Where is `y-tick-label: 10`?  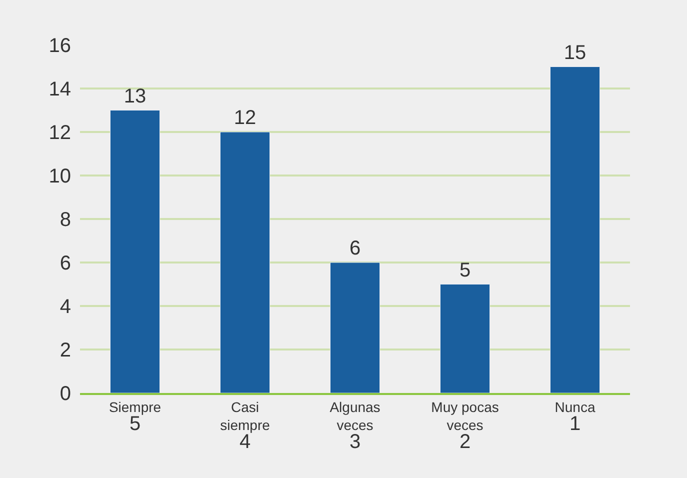
y-tick-label: 10 is located at coordinates (59, 177).